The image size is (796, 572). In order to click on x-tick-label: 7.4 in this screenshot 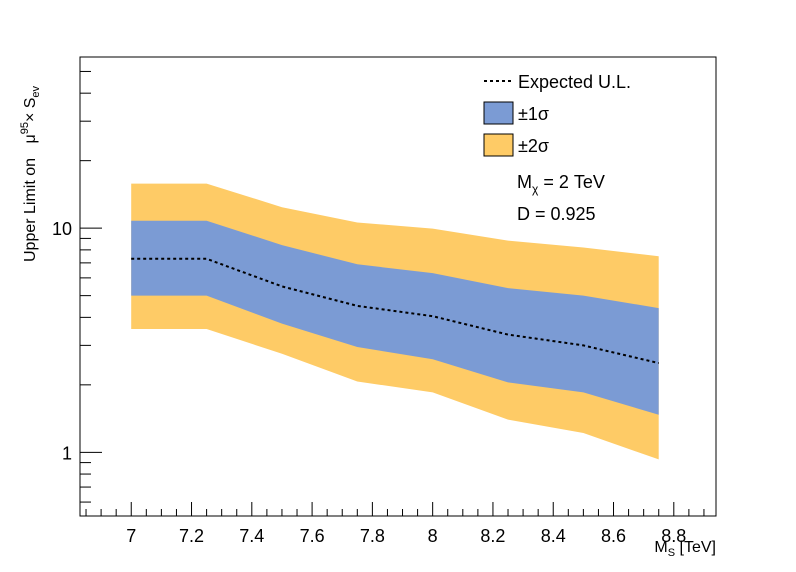, I will do `click(251, 536)`.